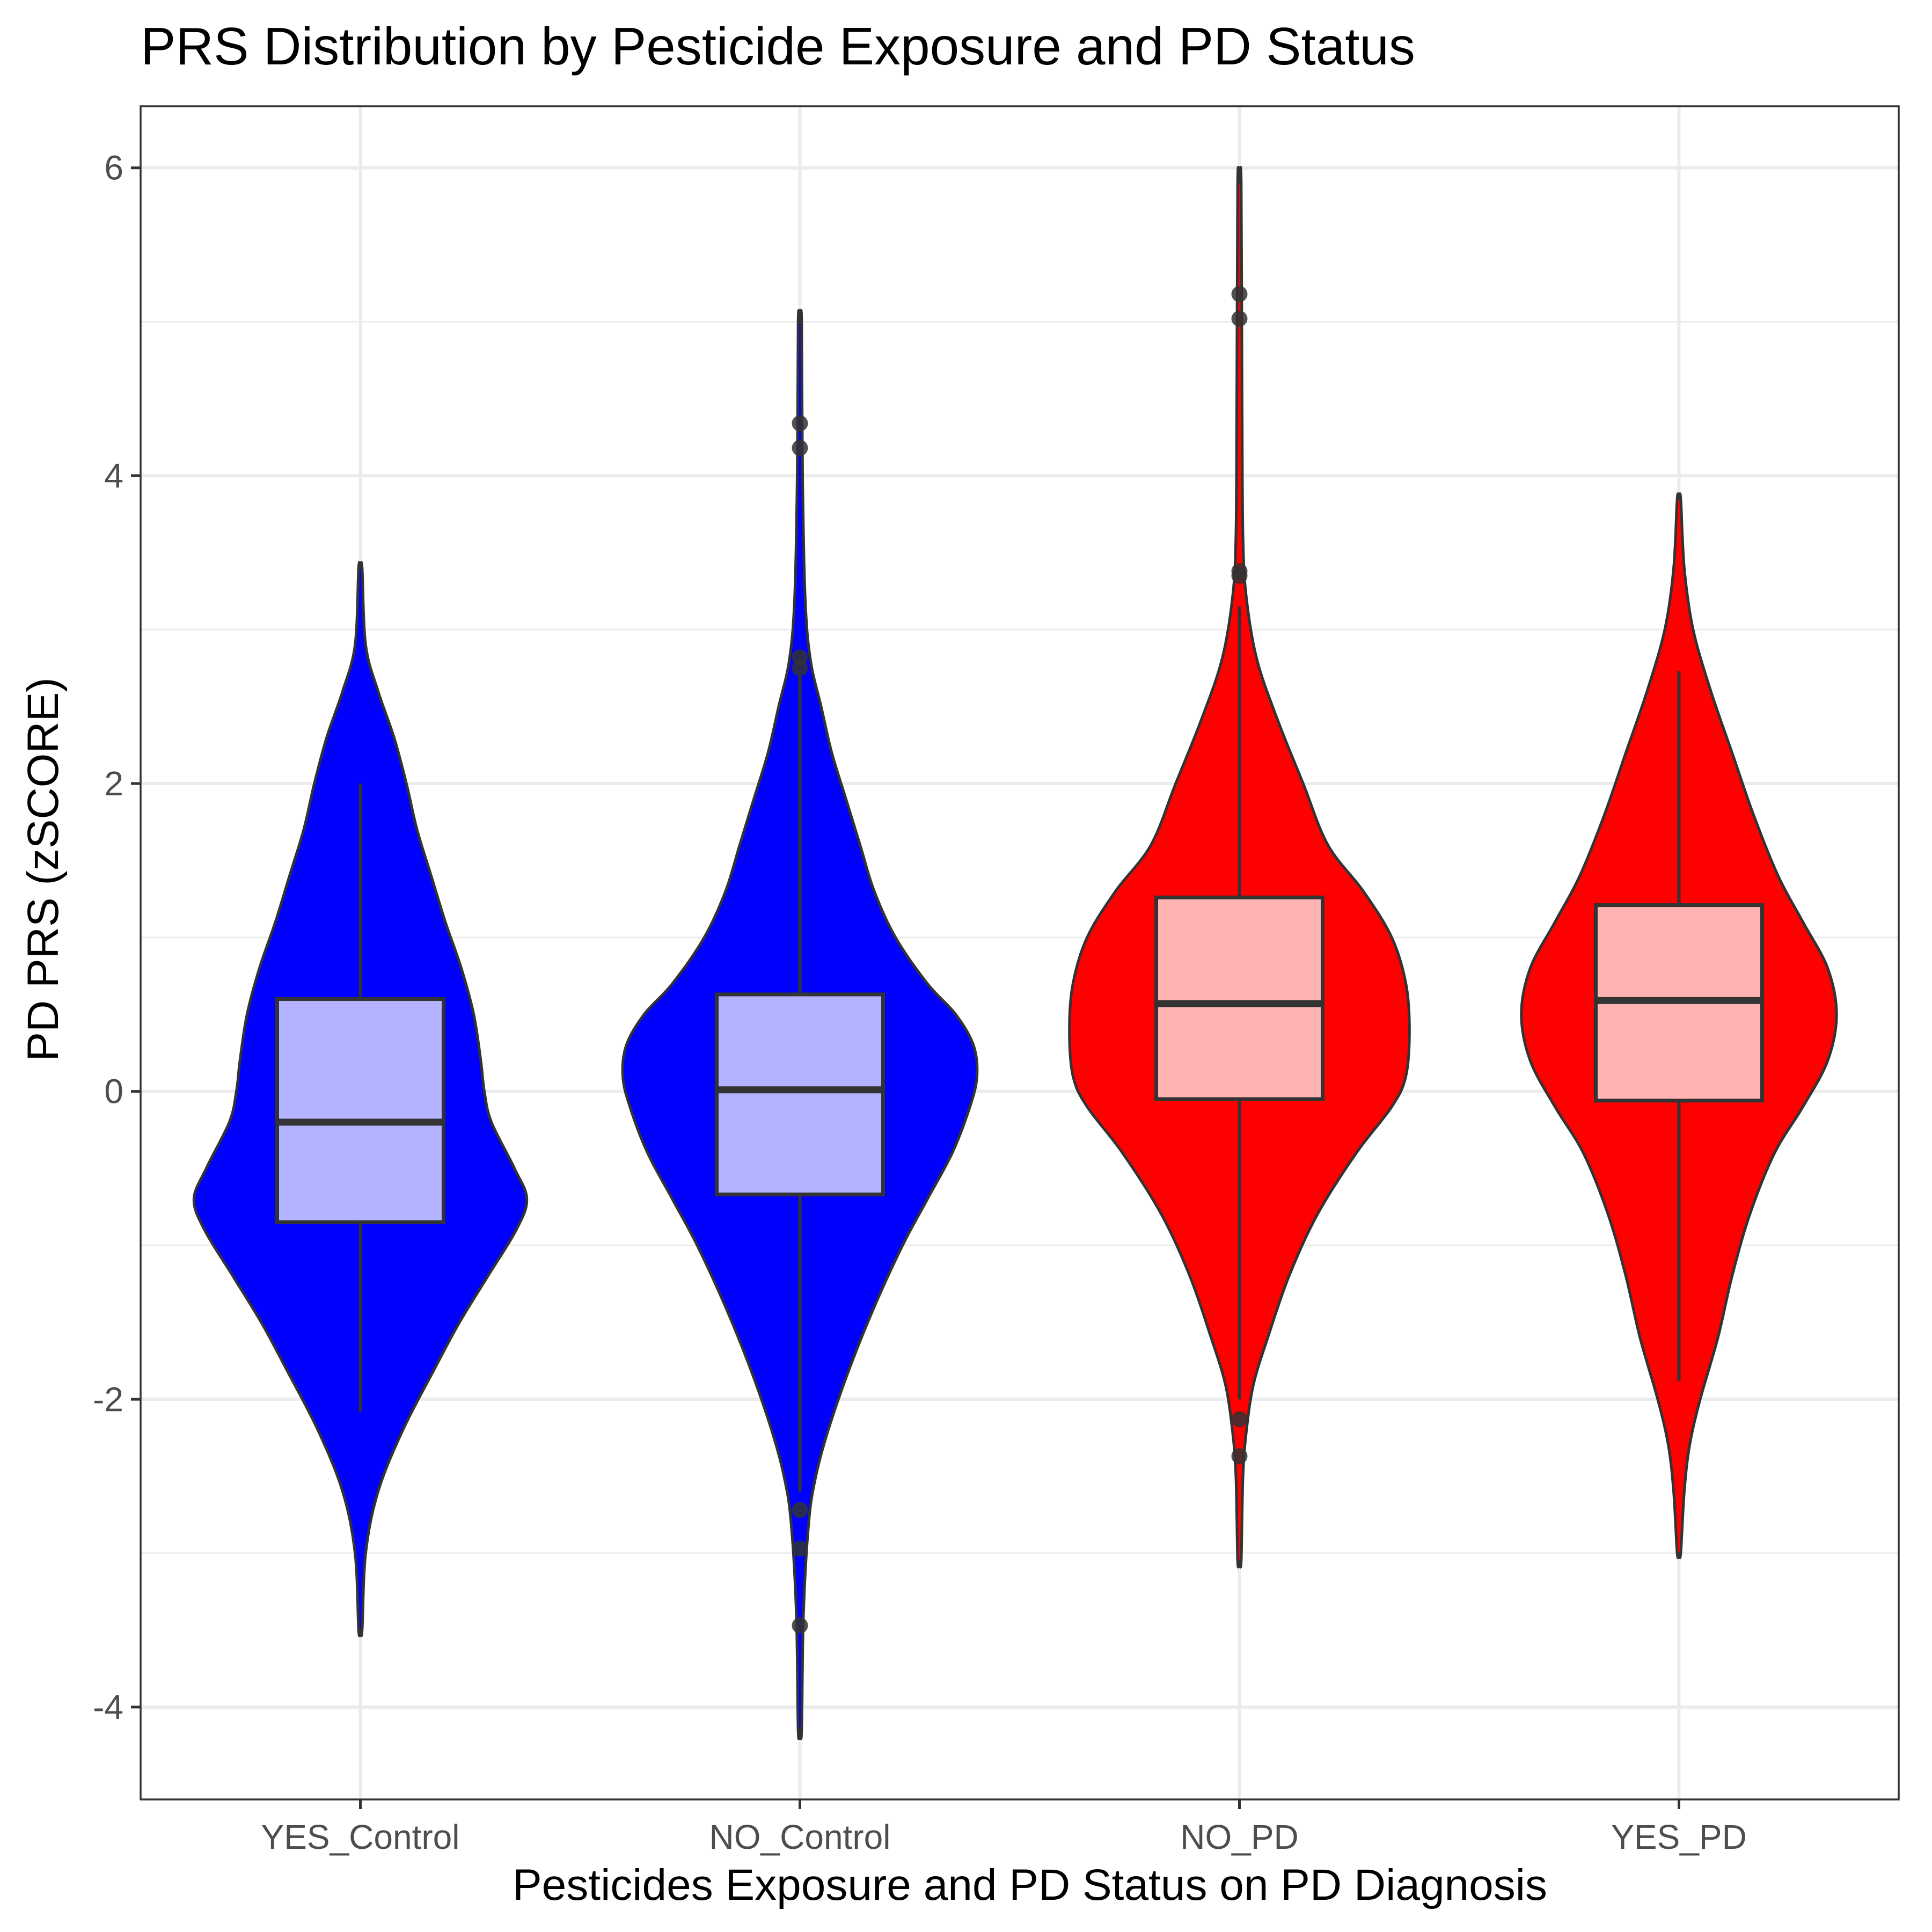 This screenshot has height=1932, width=1932. Describe the element at coordinates (1239, 1837) in the screenshot. I see `x-tick-label: NO_PD` at that location.